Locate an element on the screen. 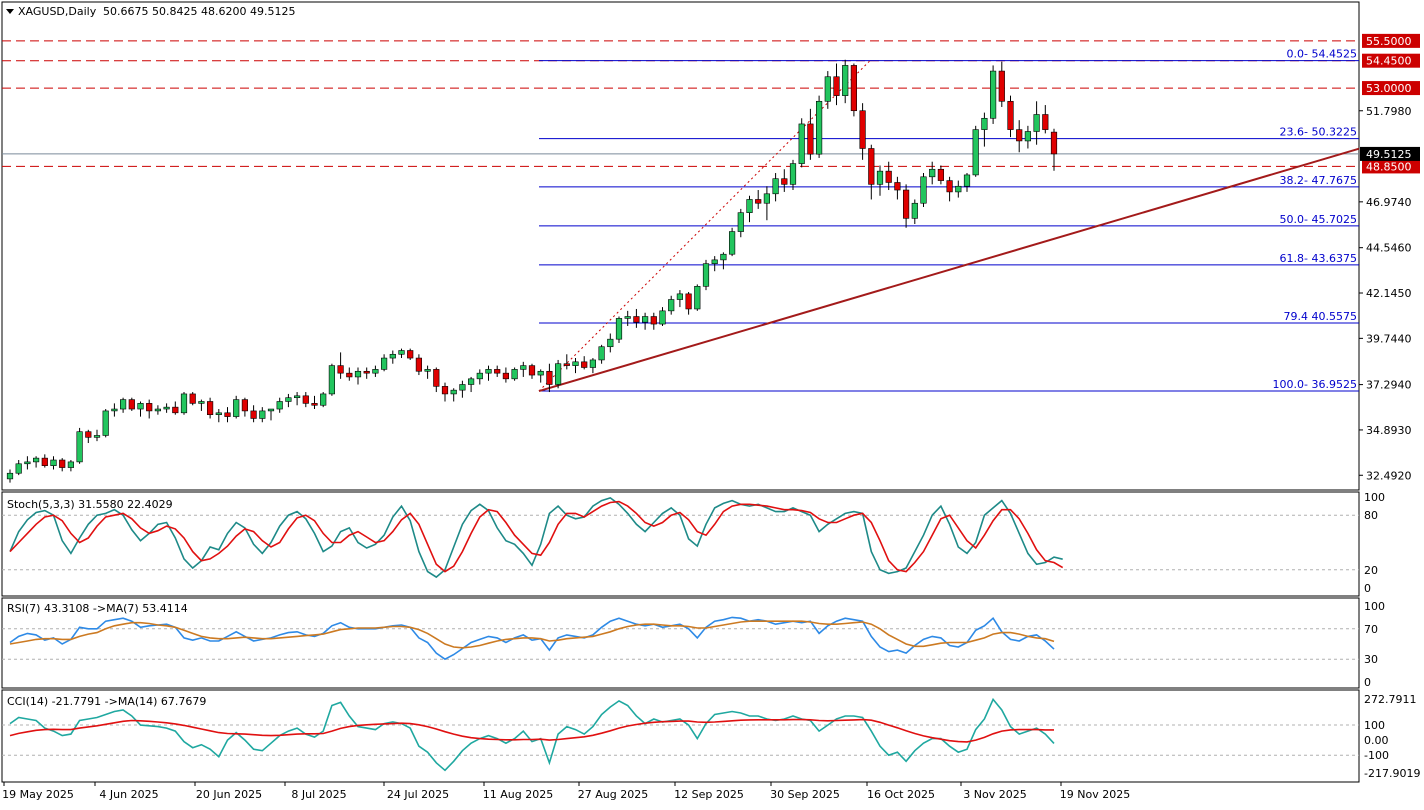 The image size is (1424, 810). ohlc-label: 50.6675 50.8425 48.6200 49.5125 is located at coordinates (199, 11).